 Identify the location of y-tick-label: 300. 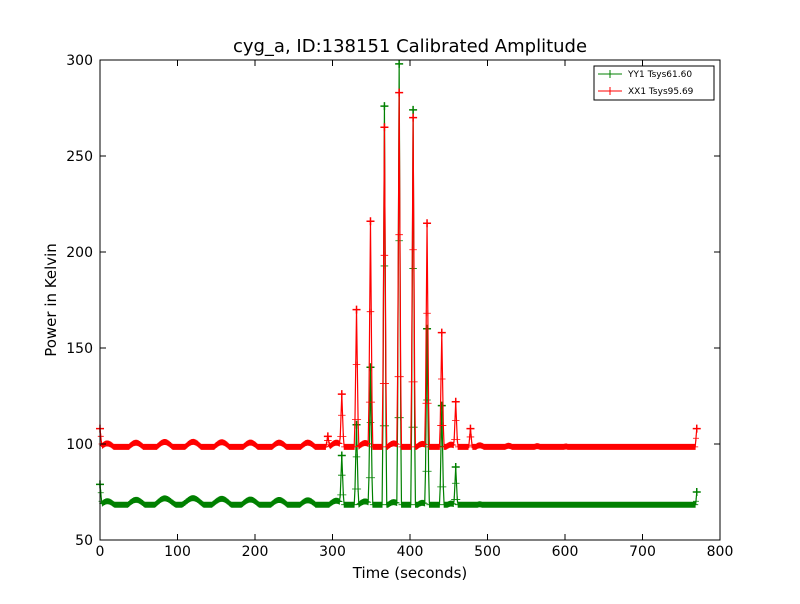
(79, 61).